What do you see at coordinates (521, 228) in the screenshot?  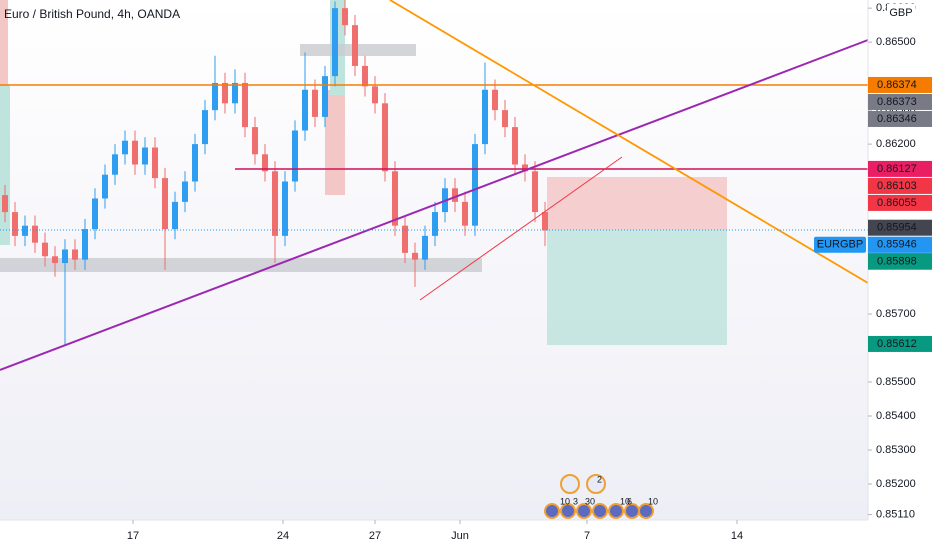 I see `trend-line` at bounding box center [521, 228].